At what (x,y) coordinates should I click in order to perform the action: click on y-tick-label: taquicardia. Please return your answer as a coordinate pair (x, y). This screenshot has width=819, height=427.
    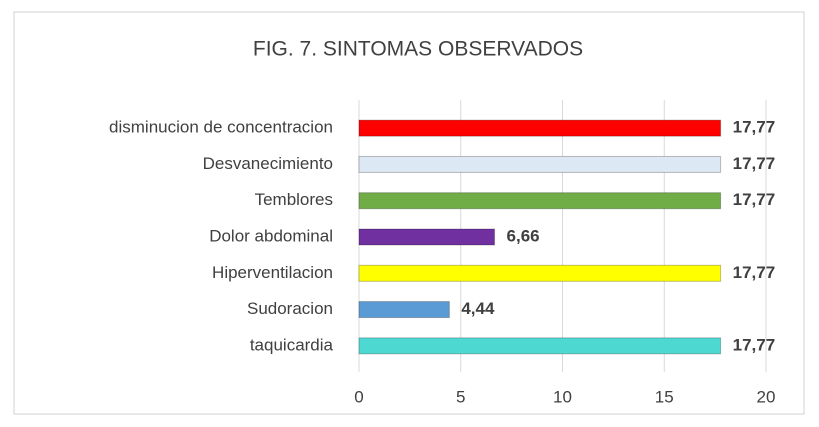
    Looking at the image, I should click on (292, 344).